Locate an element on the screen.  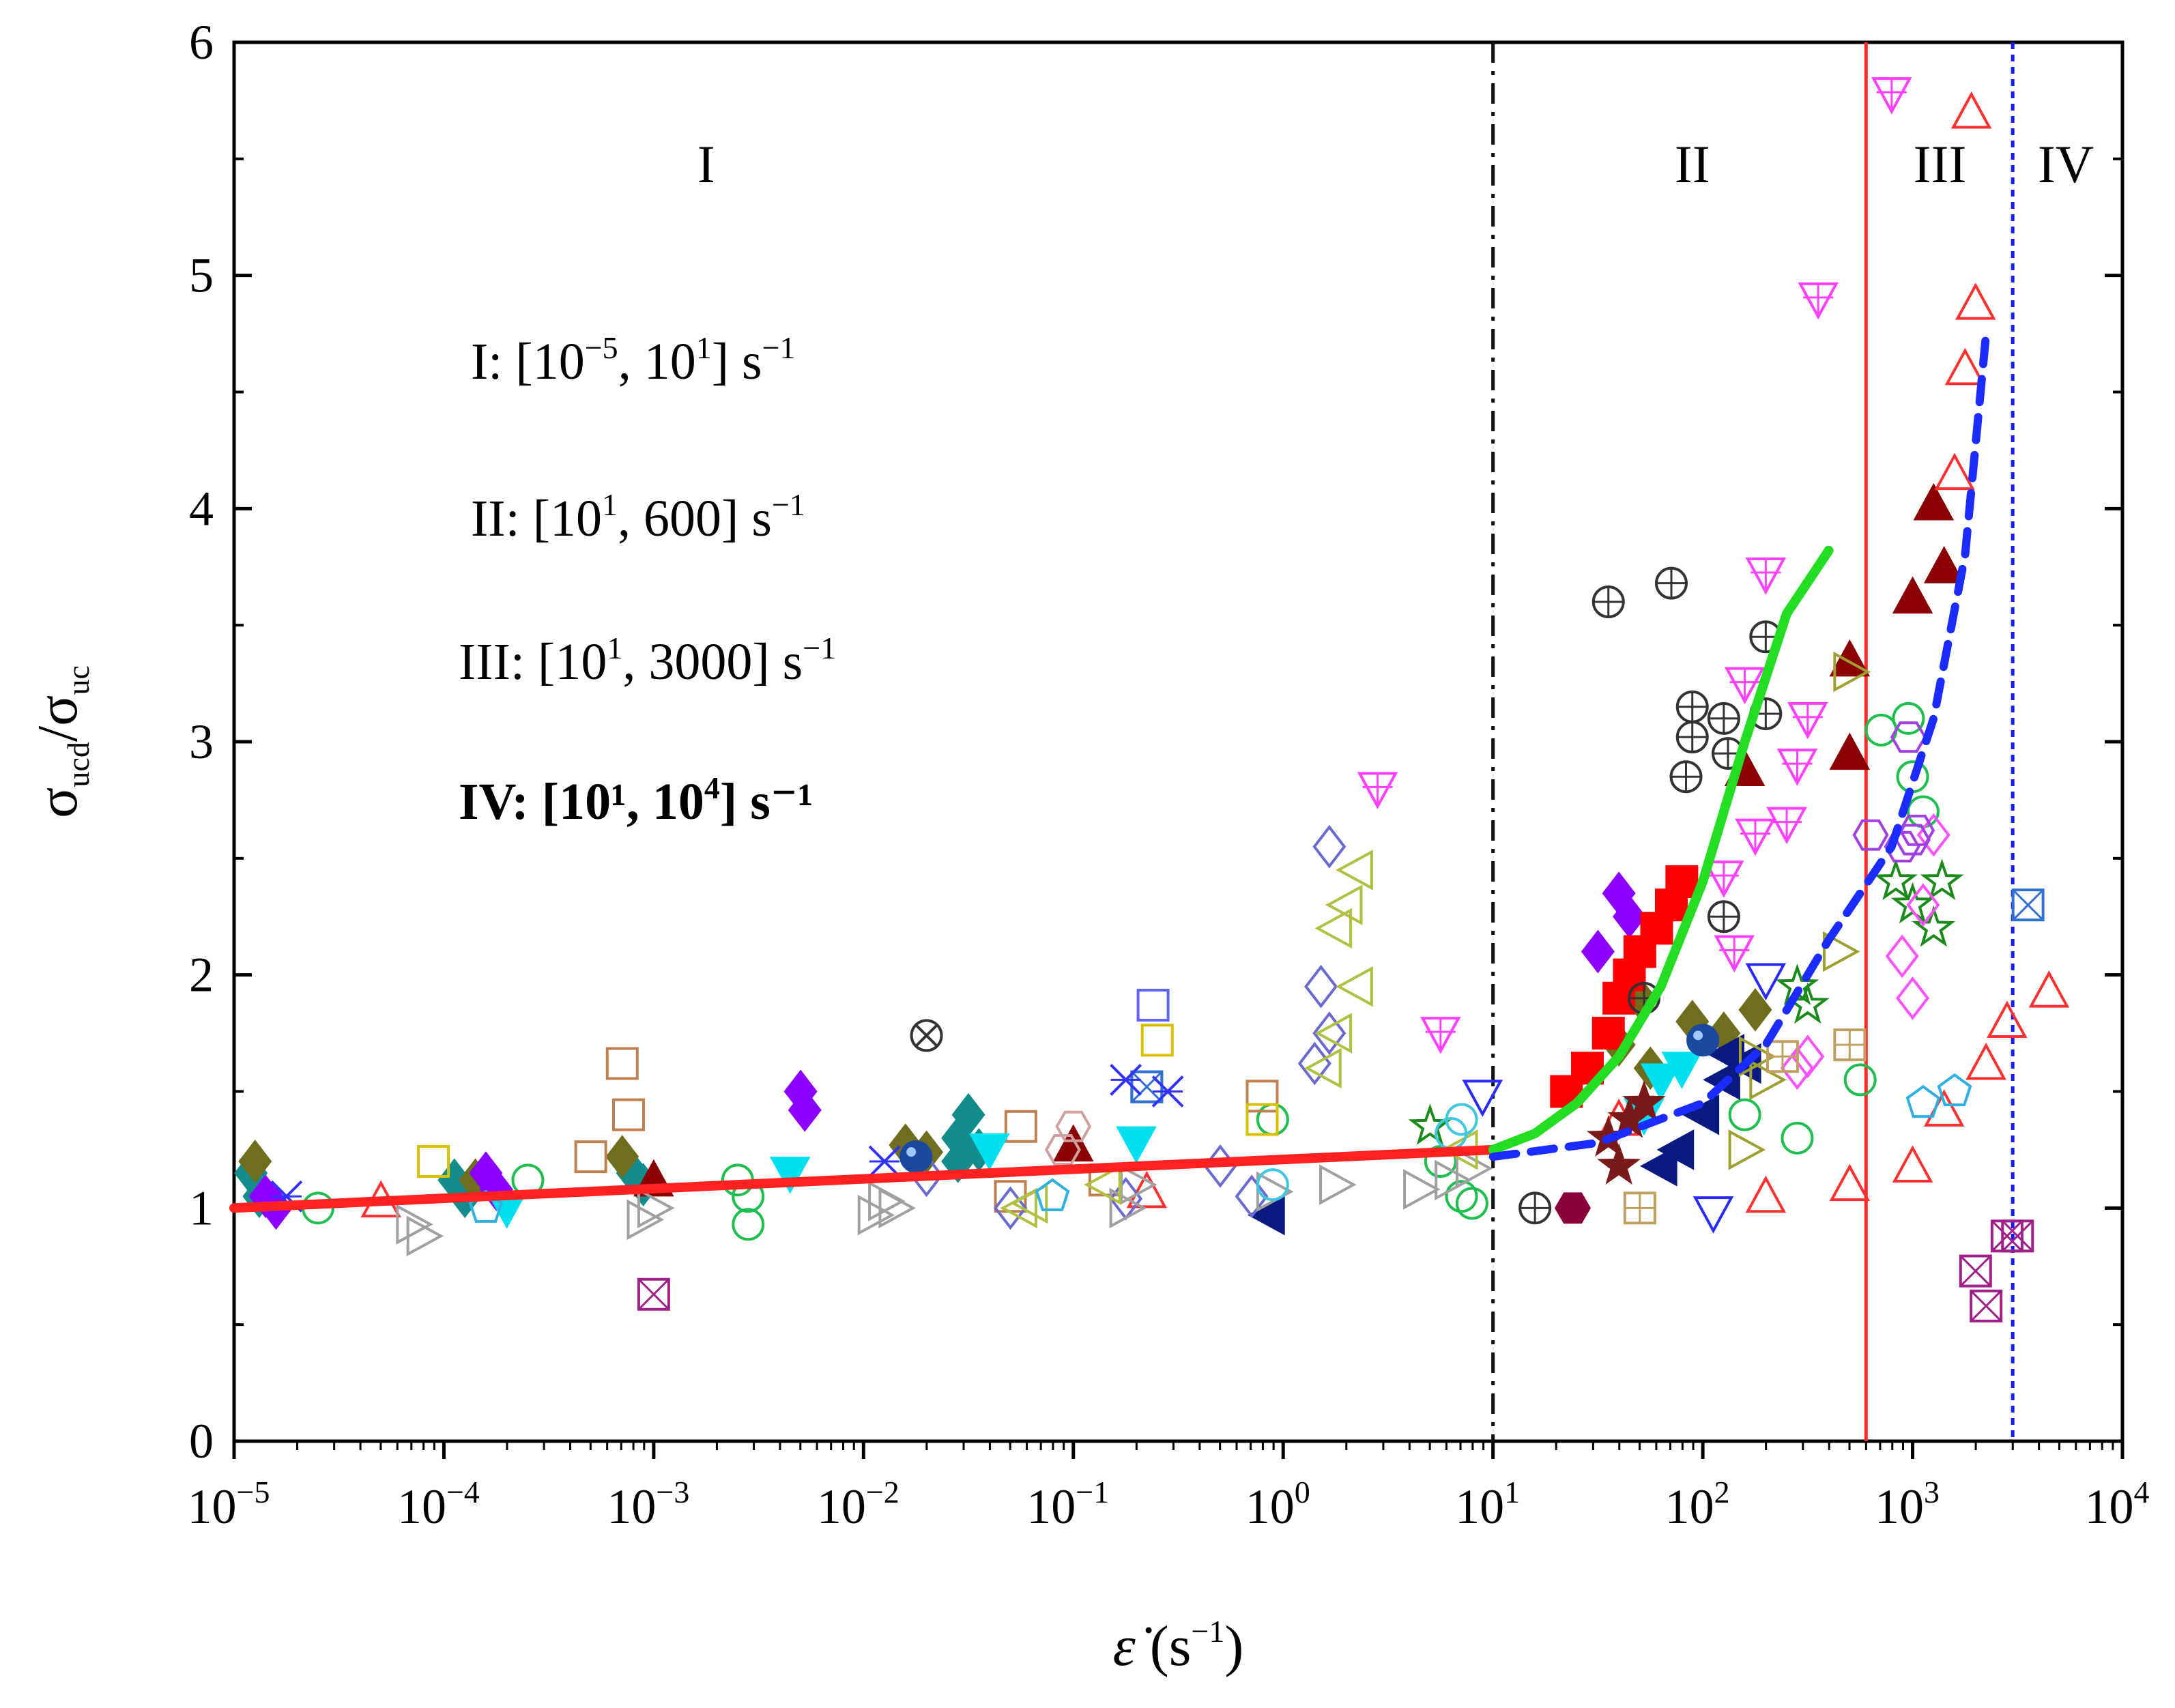
x-axis-title: ε̇ (s−1) is located at coordinates (1179, 1646).